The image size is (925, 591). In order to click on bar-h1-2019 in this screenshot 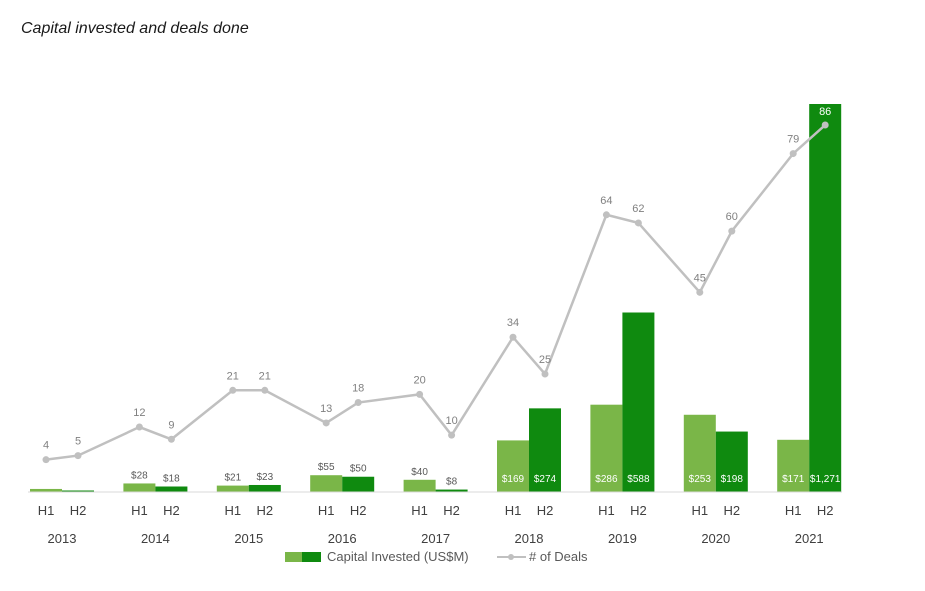, I will do `click(606, 448)`.